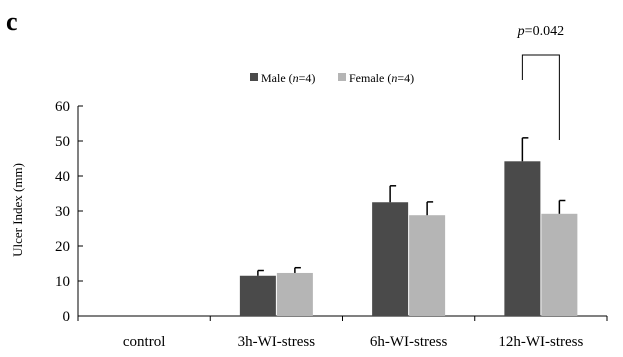 The height and width of the screenshot is (357, 623). Describe the element at coordinates (409, 342) in the screenshot. I see `x-tick-label: 6h-WI-stress` at that location.